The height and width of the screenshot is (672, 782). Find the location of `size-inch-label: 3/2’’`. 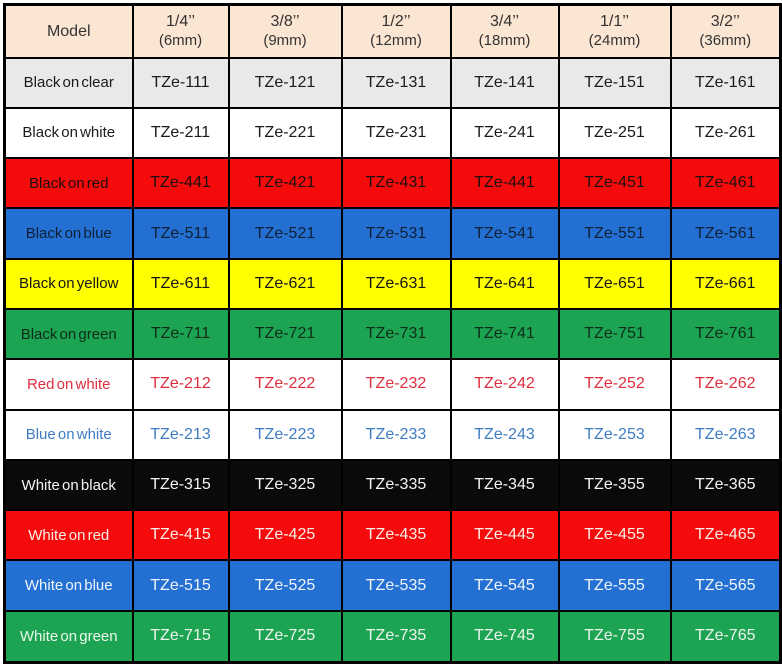

size-inch-label: 3/2’’ is located at coordinates (725, 22).